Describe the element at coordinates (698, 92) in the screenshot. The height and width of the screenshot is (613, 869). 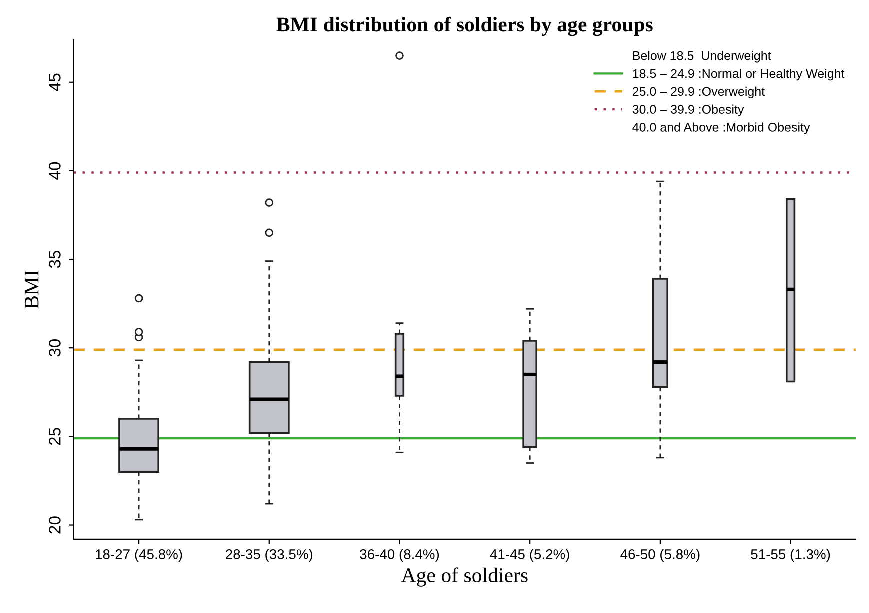
I see `legend-label: 25.0 – 29.9 :Overweight` at that location.